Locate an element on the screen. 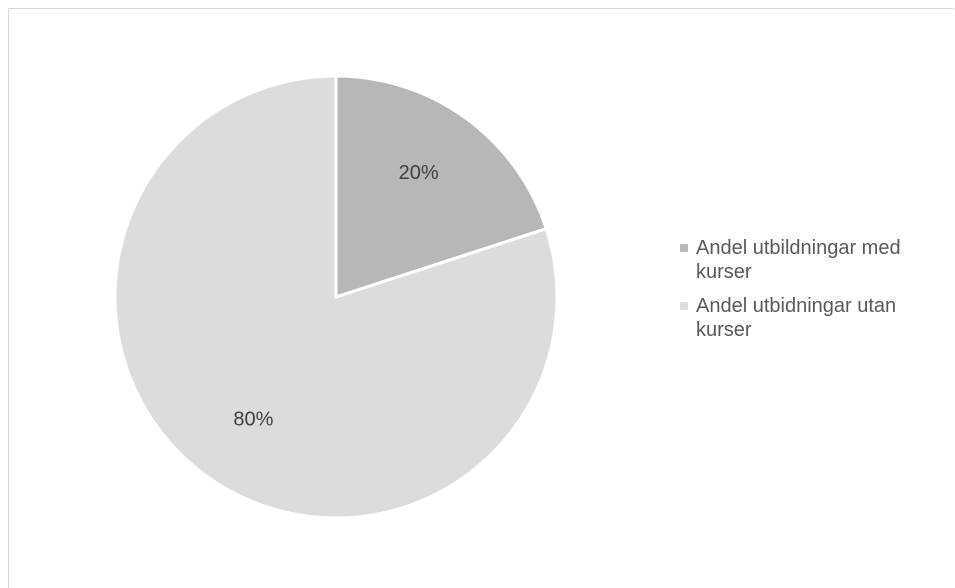  legend-item-utan-kurser: Andel utbidningar utan kurser is located at coordinates (815, 318).